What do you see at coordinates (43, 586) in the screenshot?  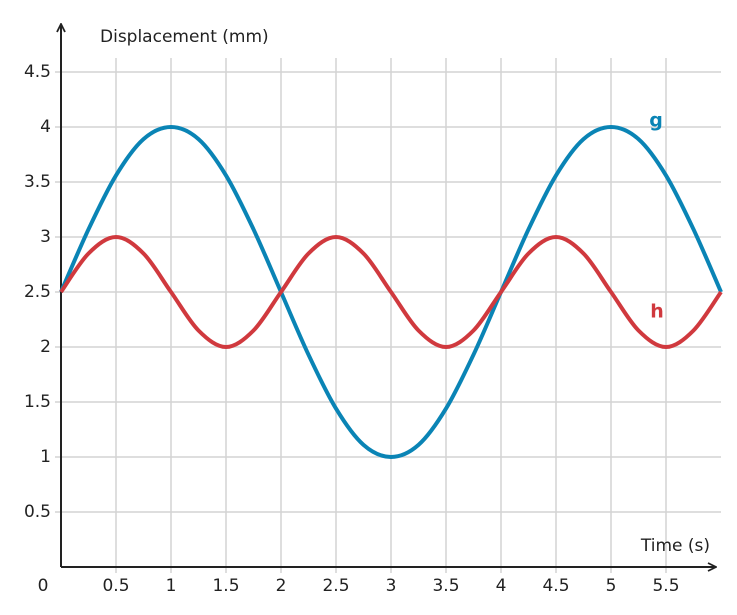 I see `x-tick-label: 0` at bounding box center [43, 586].